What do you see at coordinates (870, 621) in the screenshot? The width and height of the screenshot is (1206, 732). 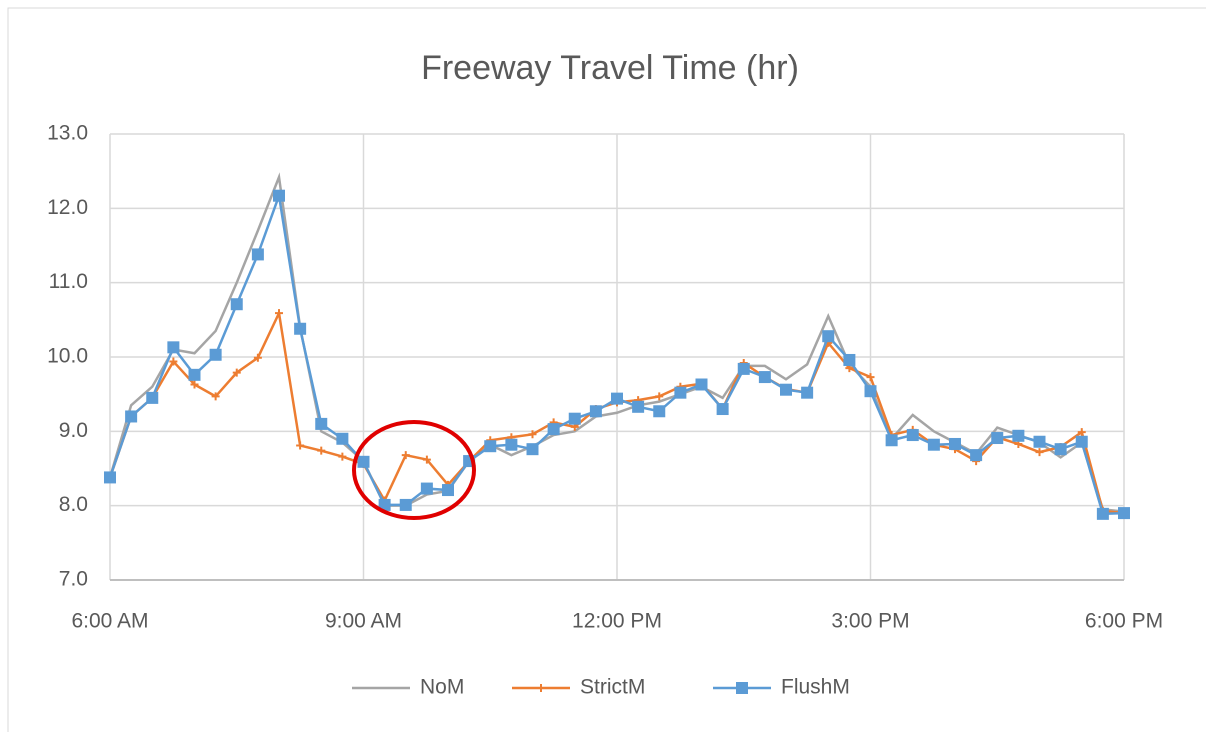 I see `x-tick-label: 3:00 PM` at bounding box center [870, 621].